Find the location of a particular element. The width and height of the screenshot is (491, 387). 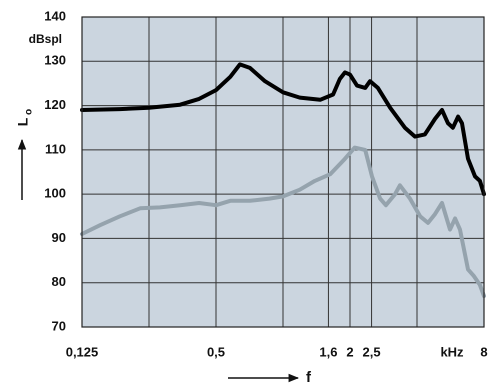

y-tick-label: 80 is located at coordinates (59, 281).